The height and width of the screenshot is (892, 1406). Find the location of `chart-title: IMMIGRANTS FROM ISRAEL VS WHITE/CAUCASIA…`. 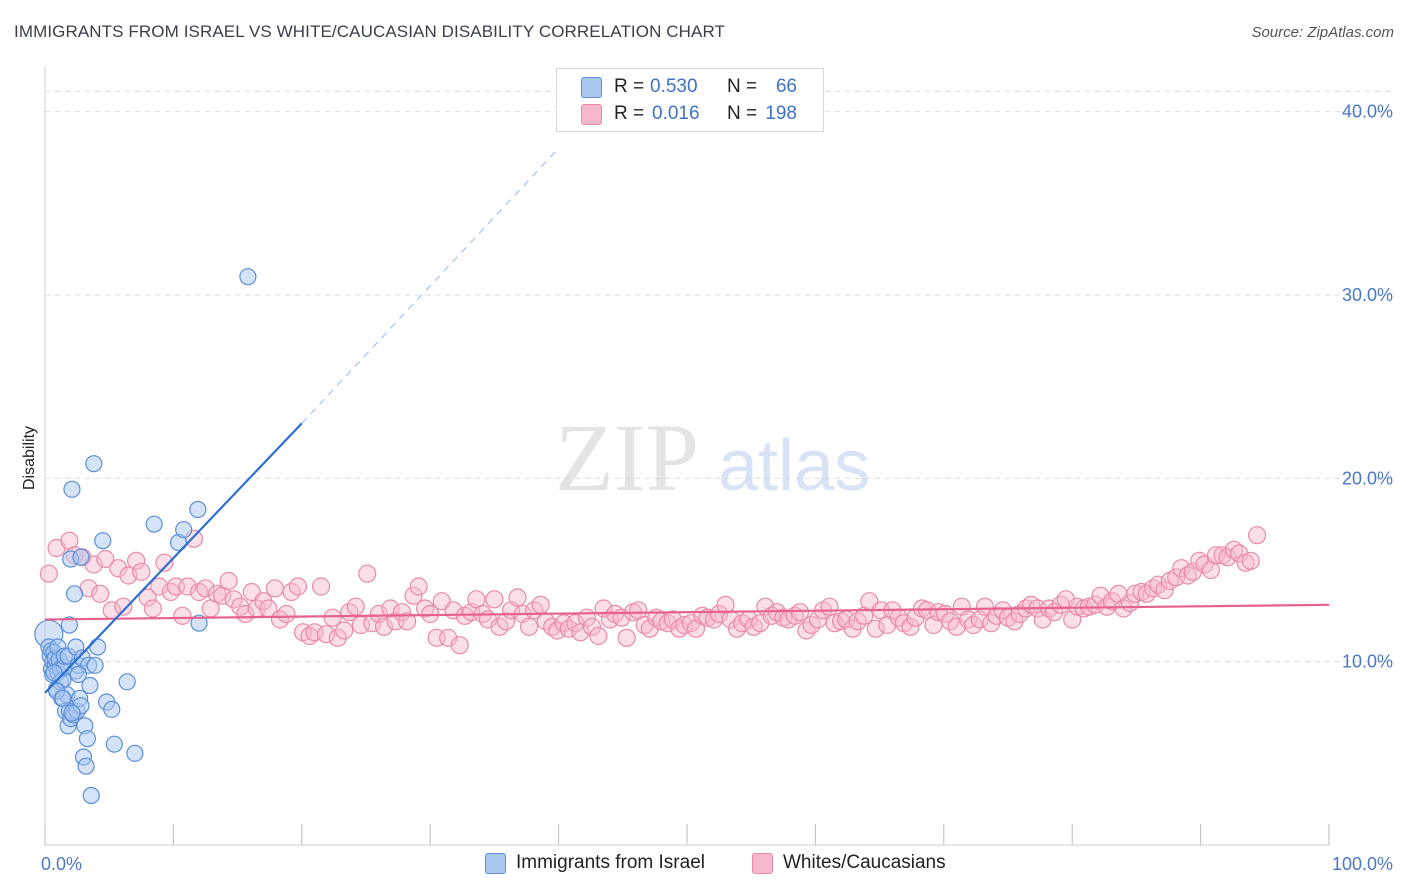

chart-title: IMMIGRANTS FROM ISRAEL VS WHITE/CAUCASIA… is located at coordinates (370, 31).